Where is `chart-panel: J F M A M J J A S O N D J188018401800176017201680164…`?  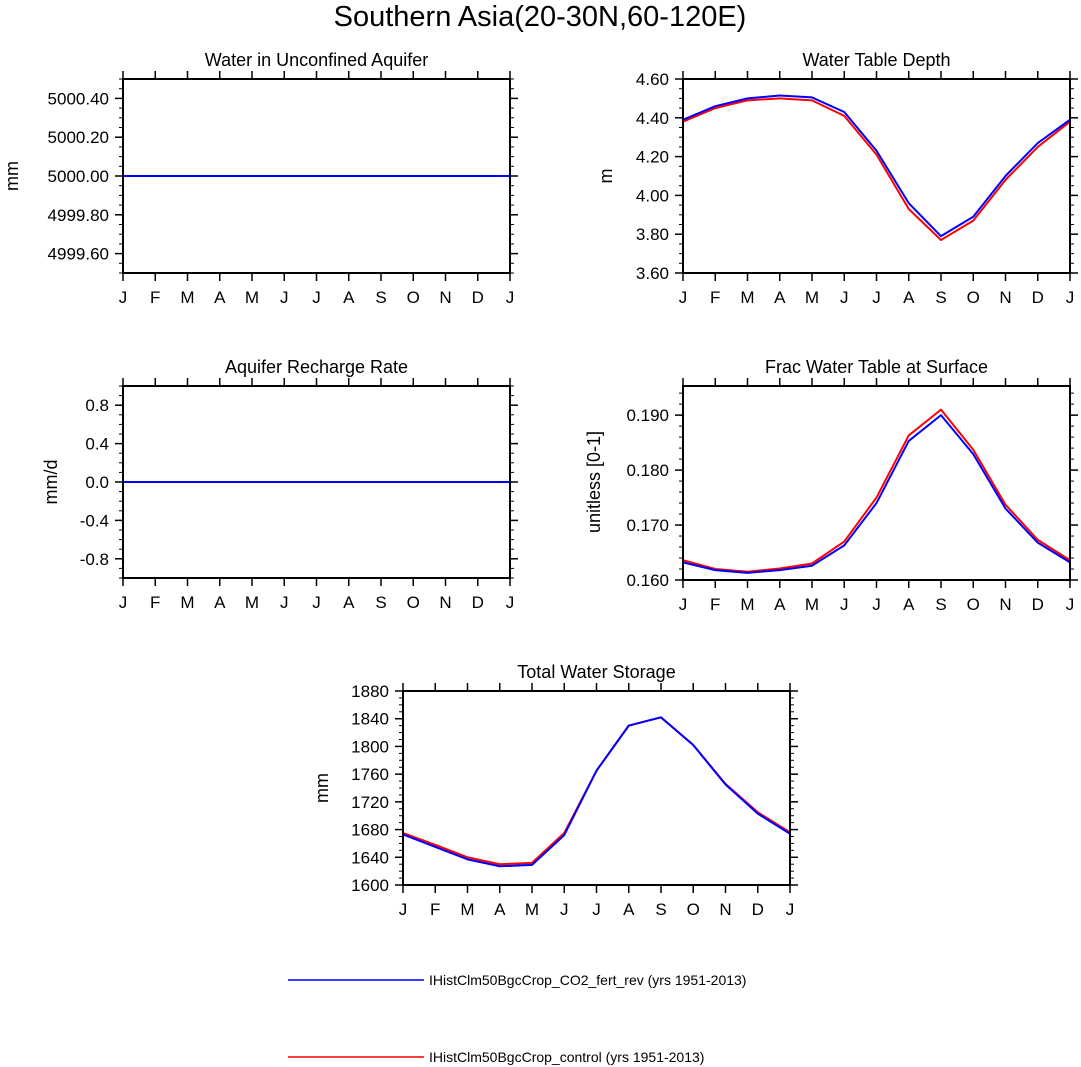
chart-panel: J F M A M J J A S O N D J188018401800176017201680164… is located at coordinates (555, 790).